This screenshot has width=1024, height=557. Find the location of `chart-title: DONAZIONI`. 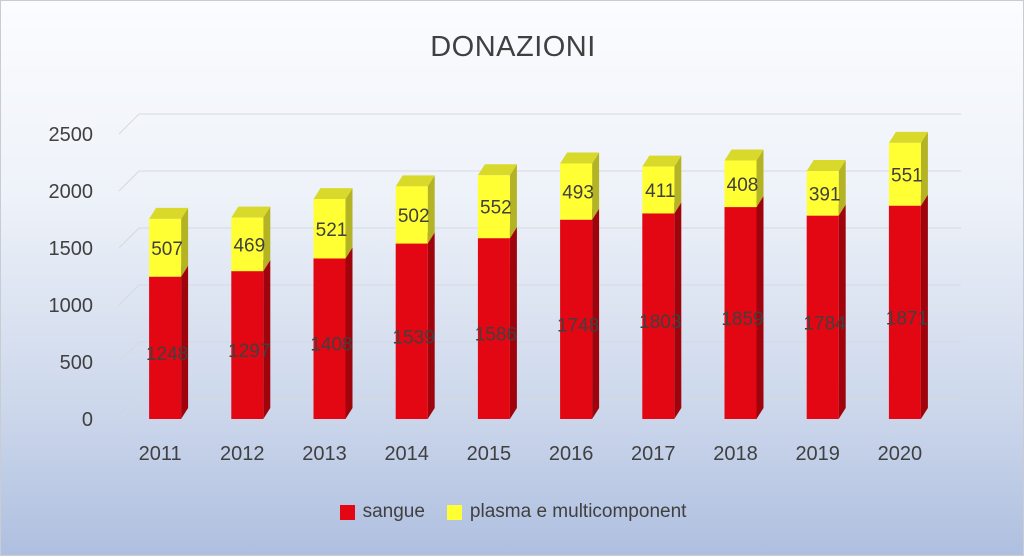

chart-title: DONAZIONI is located at coordinates (513, 47).